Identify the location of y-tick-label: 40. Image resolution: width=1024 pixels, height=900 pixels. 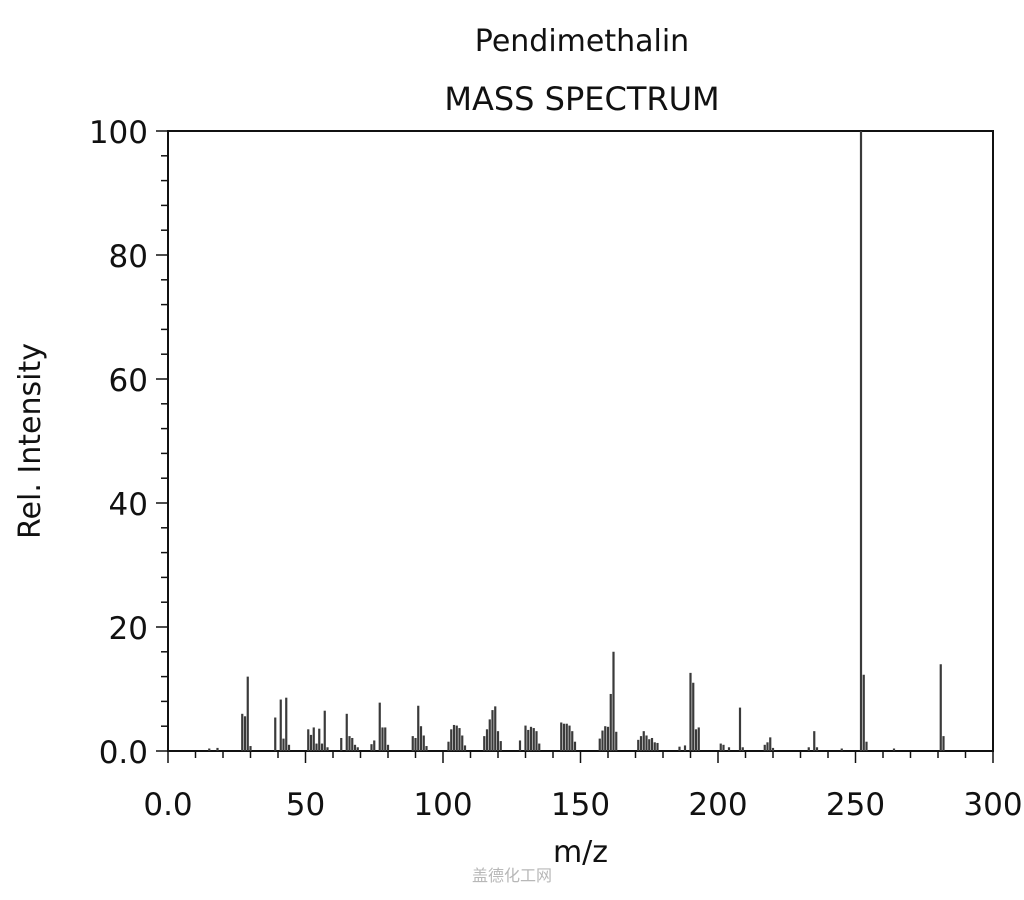
(128, 505).